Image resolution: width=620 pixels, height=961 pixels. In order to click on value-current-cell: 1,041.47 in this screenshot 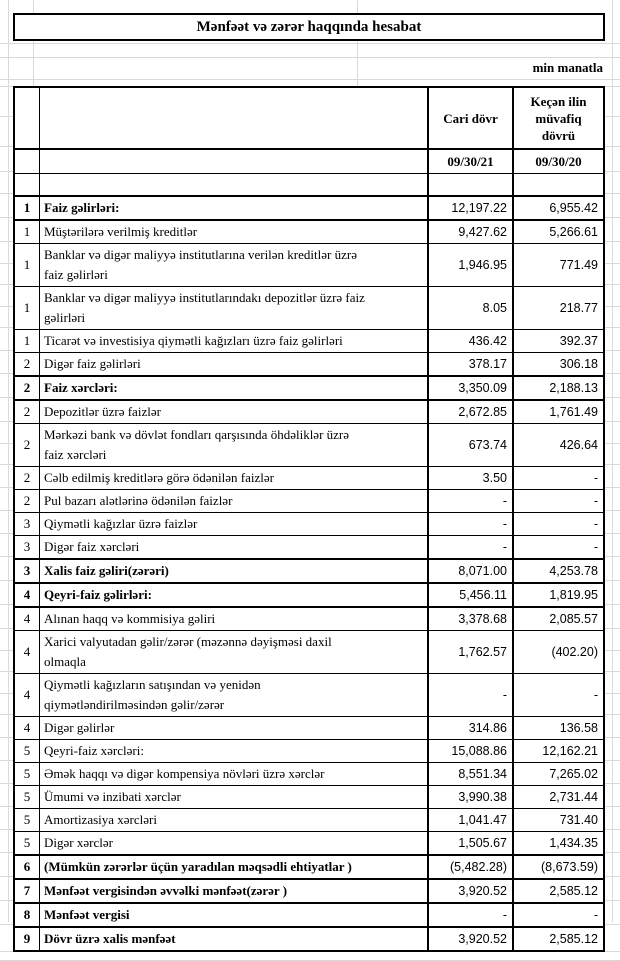, I will do `click(471, 820)`.